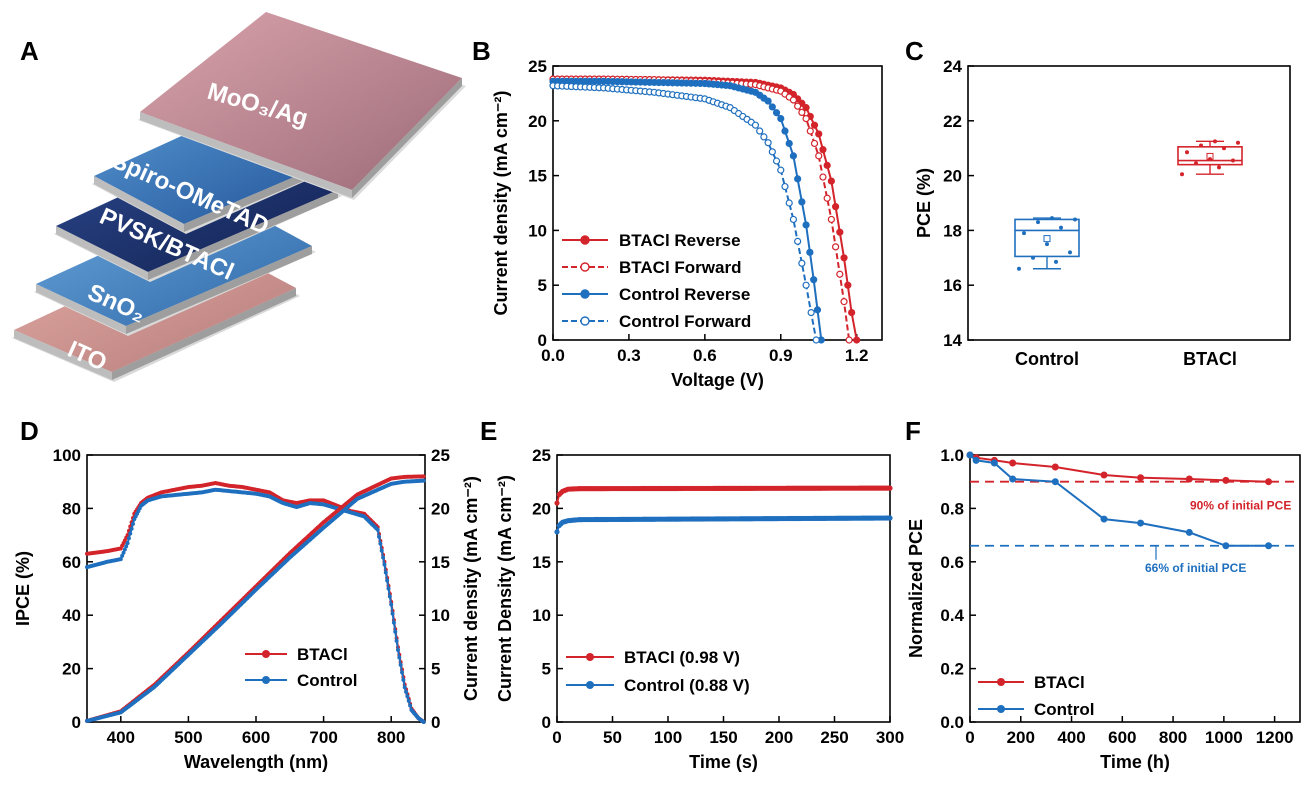 This screenshot has height=792, width=1306. I want to click on y-tick-label-c: 14, so click(952, 340).